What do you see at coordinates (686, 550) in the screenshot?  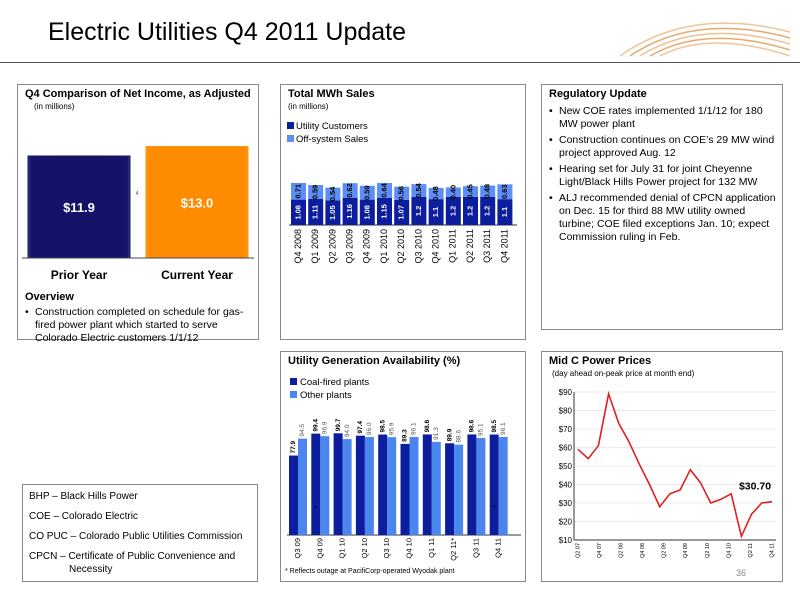 I see `midc-x-tick-label: Q4 09` at bounding box center [686, 550].